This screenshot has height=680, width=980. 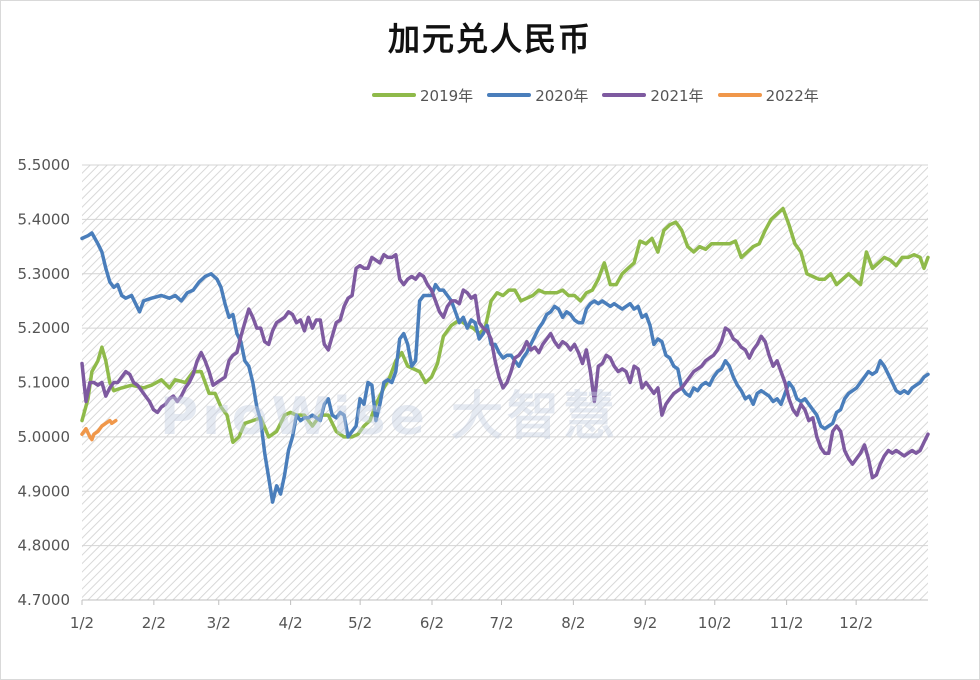 What do you see at coordinates (44, 491) in the screenshot?
I see `y-tick-label: 4.9000` at bounding box center [44, 491].